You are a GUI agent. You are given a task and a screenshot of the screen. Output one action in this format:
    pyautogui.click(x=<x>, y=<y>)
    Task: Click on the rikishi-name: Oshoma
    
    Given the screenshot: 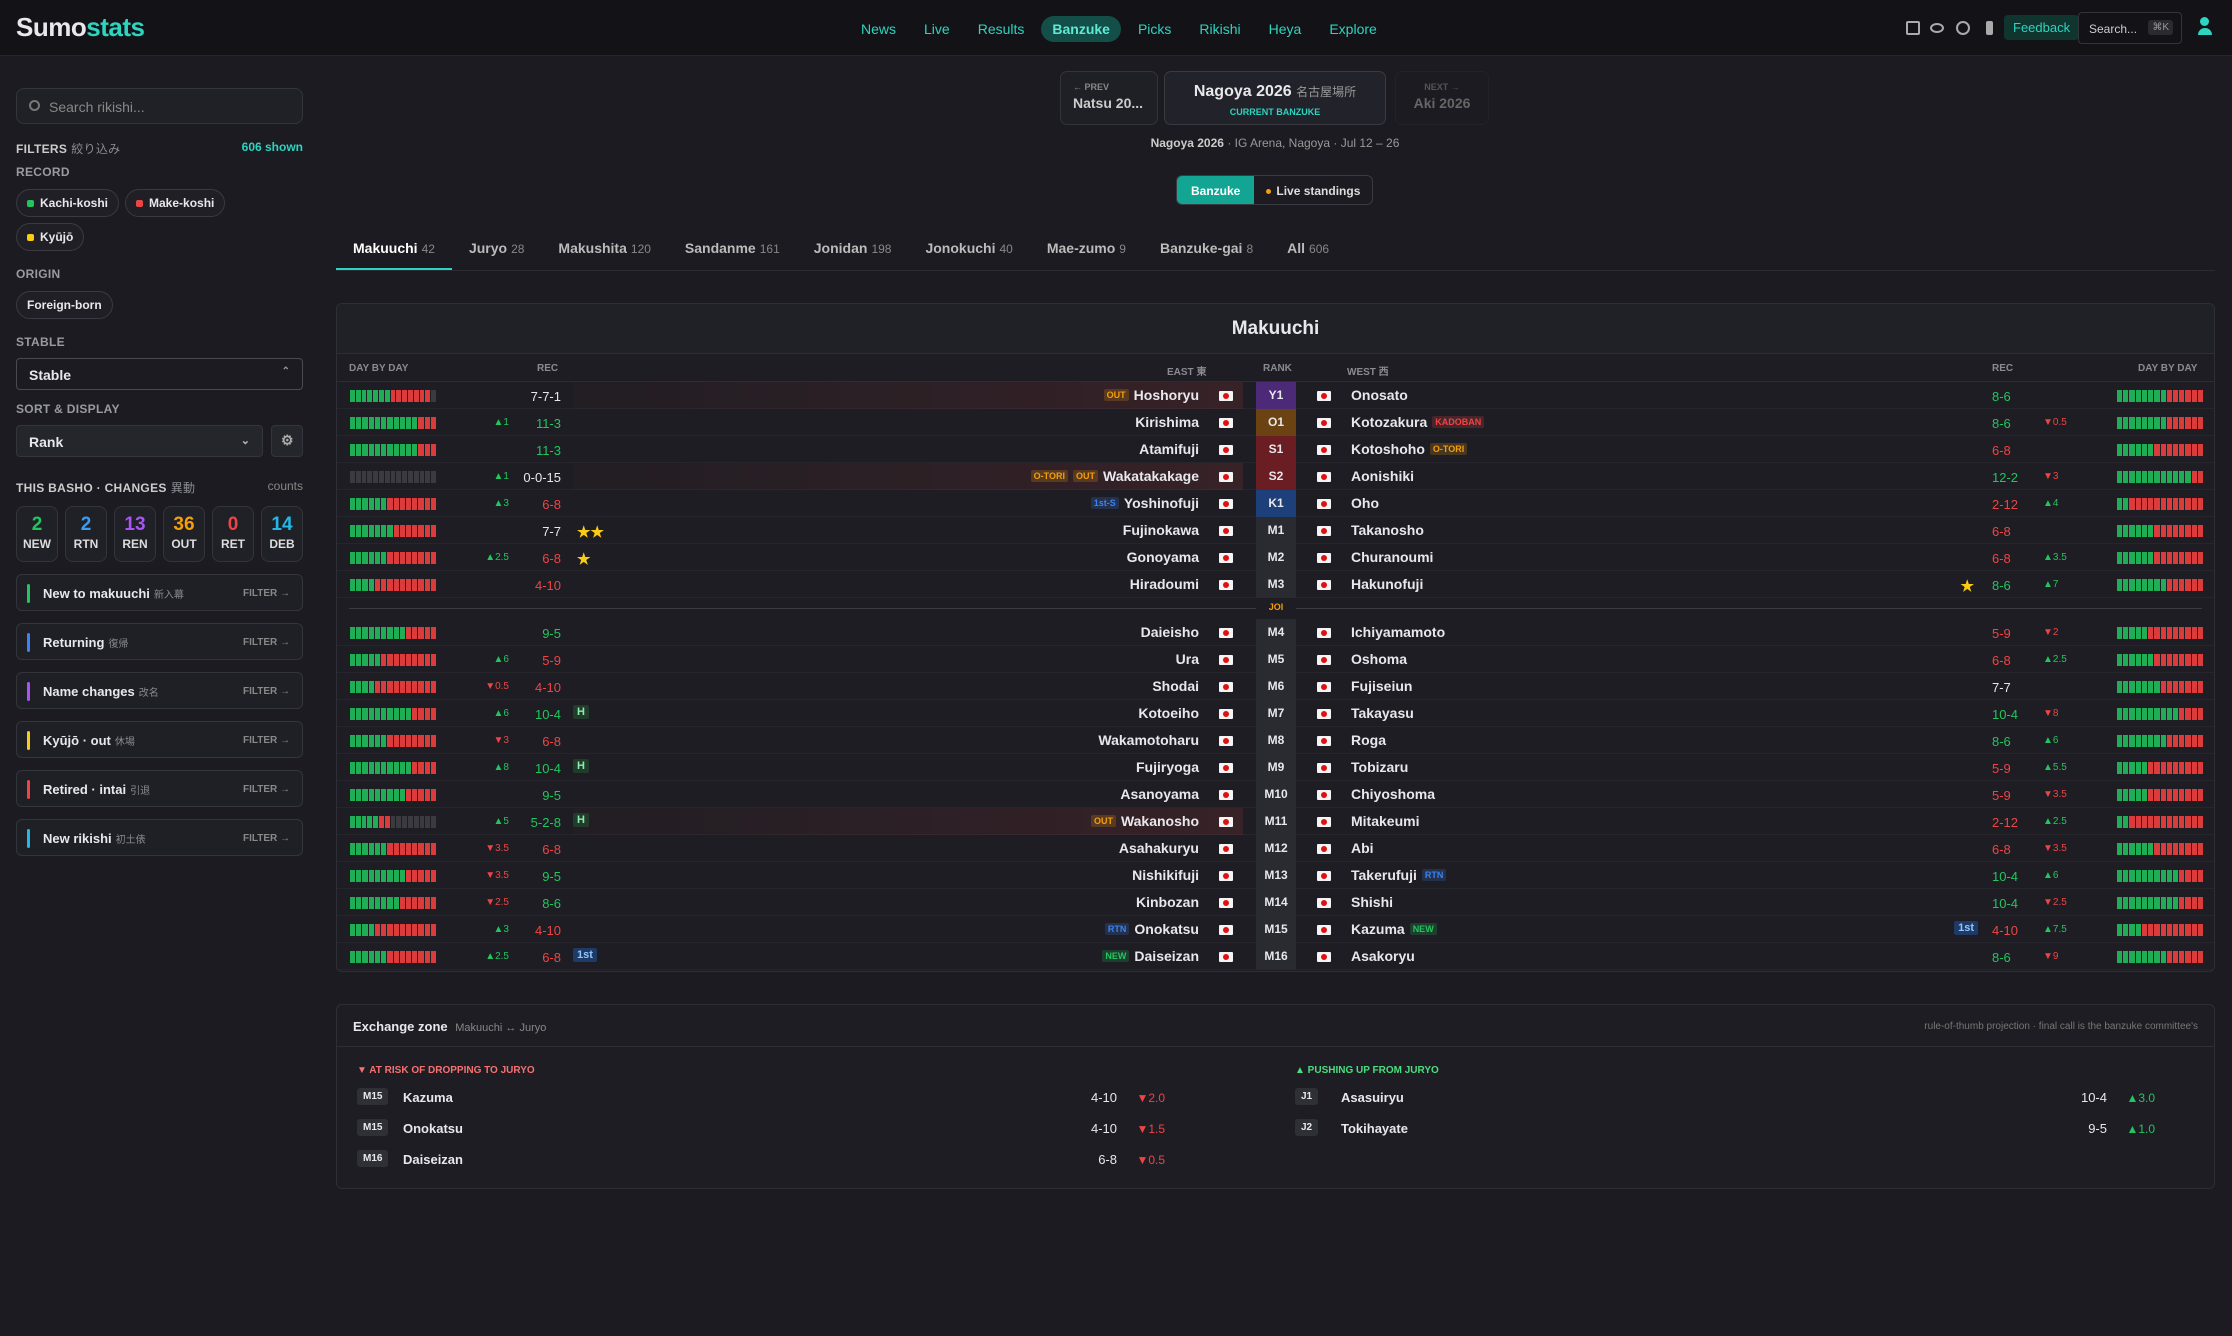 What is the action you would take?
    pyautogui.click(x=1379, y=659)
    